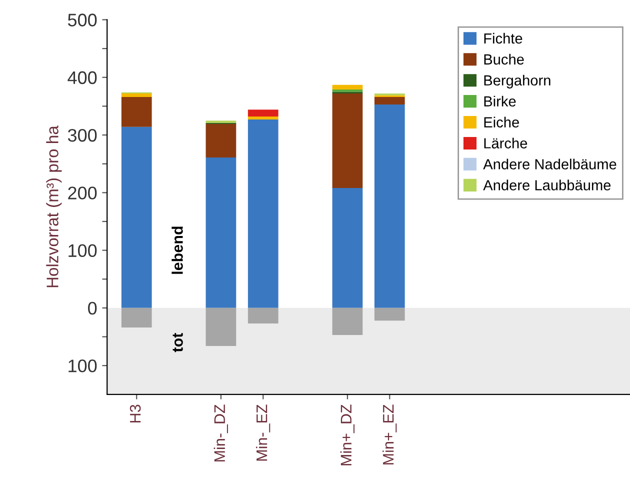 This screenshot has height=493, width=630. I want to click on legend-label: Andere Nadelbäume, so click(549, 164).